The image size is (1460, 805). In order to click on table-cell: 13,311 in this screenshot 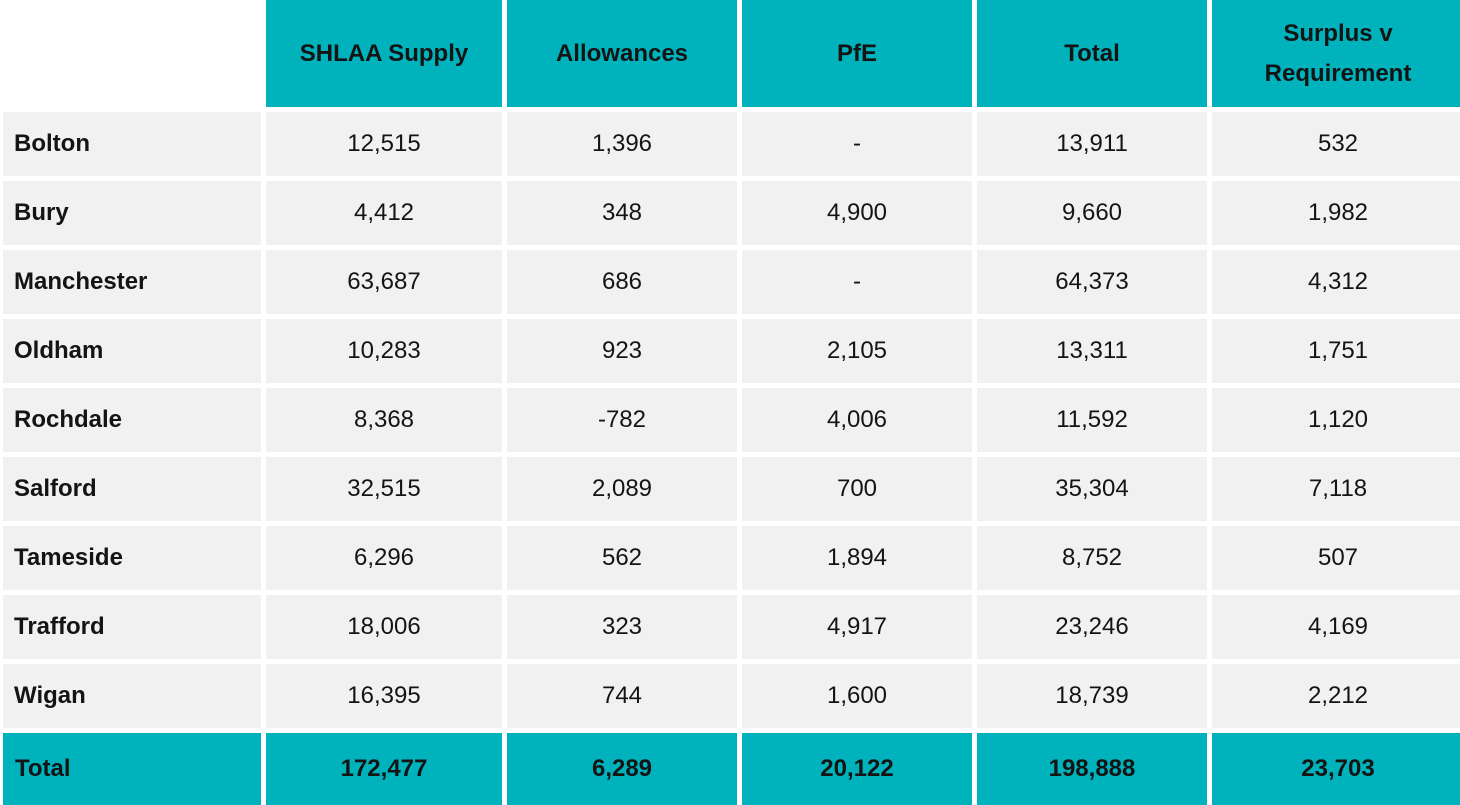, I will do `click(1092, 351)`.